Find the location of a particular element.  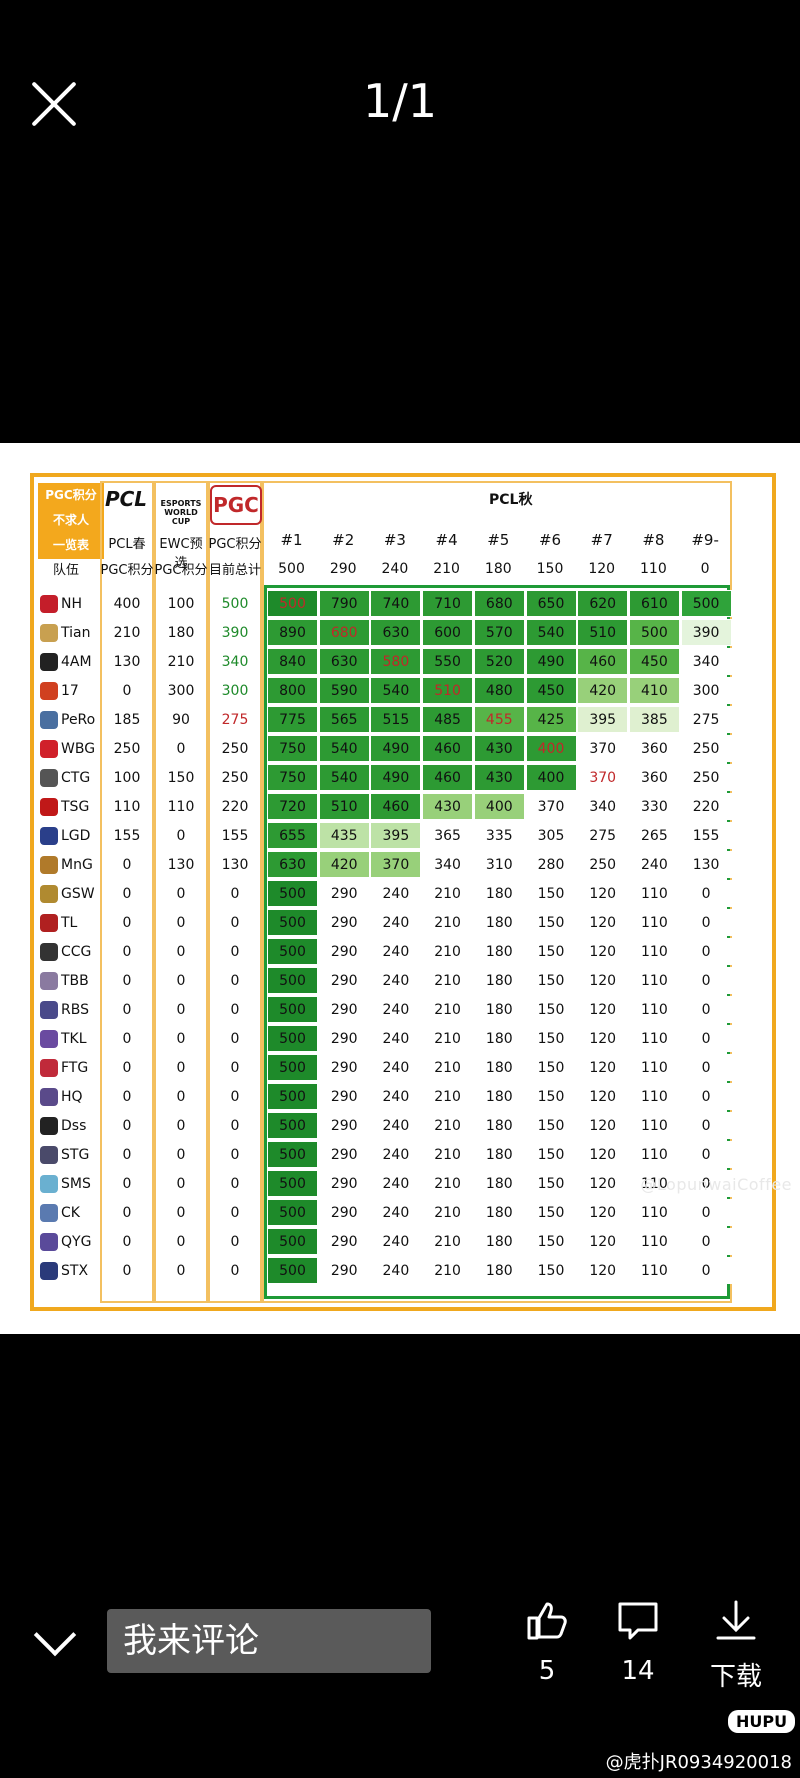

team-label: CCG is located at coordinates (76, 952).